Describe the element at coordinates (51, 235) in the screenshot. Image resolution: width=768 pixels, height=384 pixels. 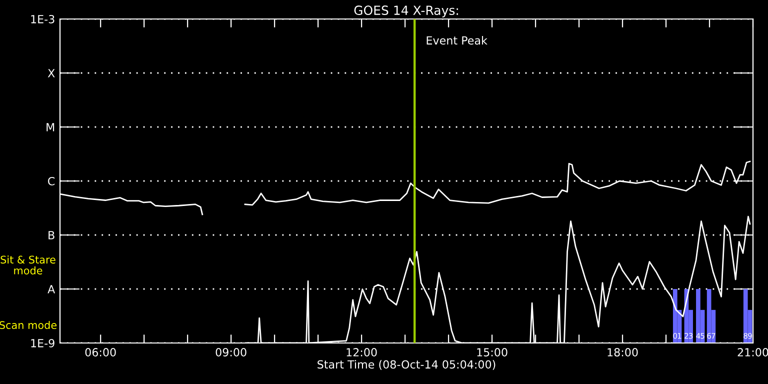
I see `y-tick-label: B` at that location.